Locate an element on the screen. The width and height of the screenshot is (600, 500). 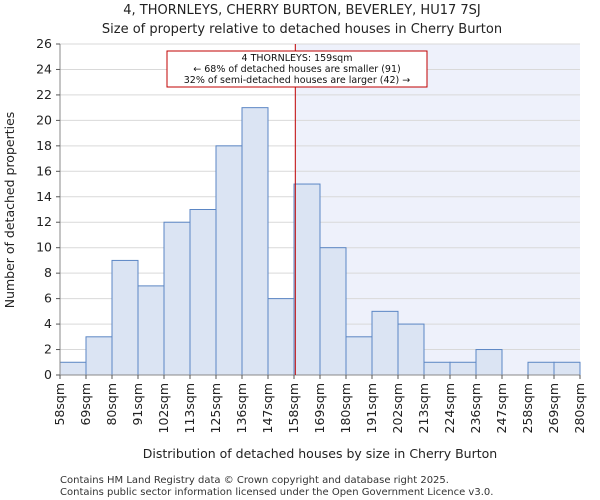
x-tick-label: 113sqm is located at coordinates (189, 408).